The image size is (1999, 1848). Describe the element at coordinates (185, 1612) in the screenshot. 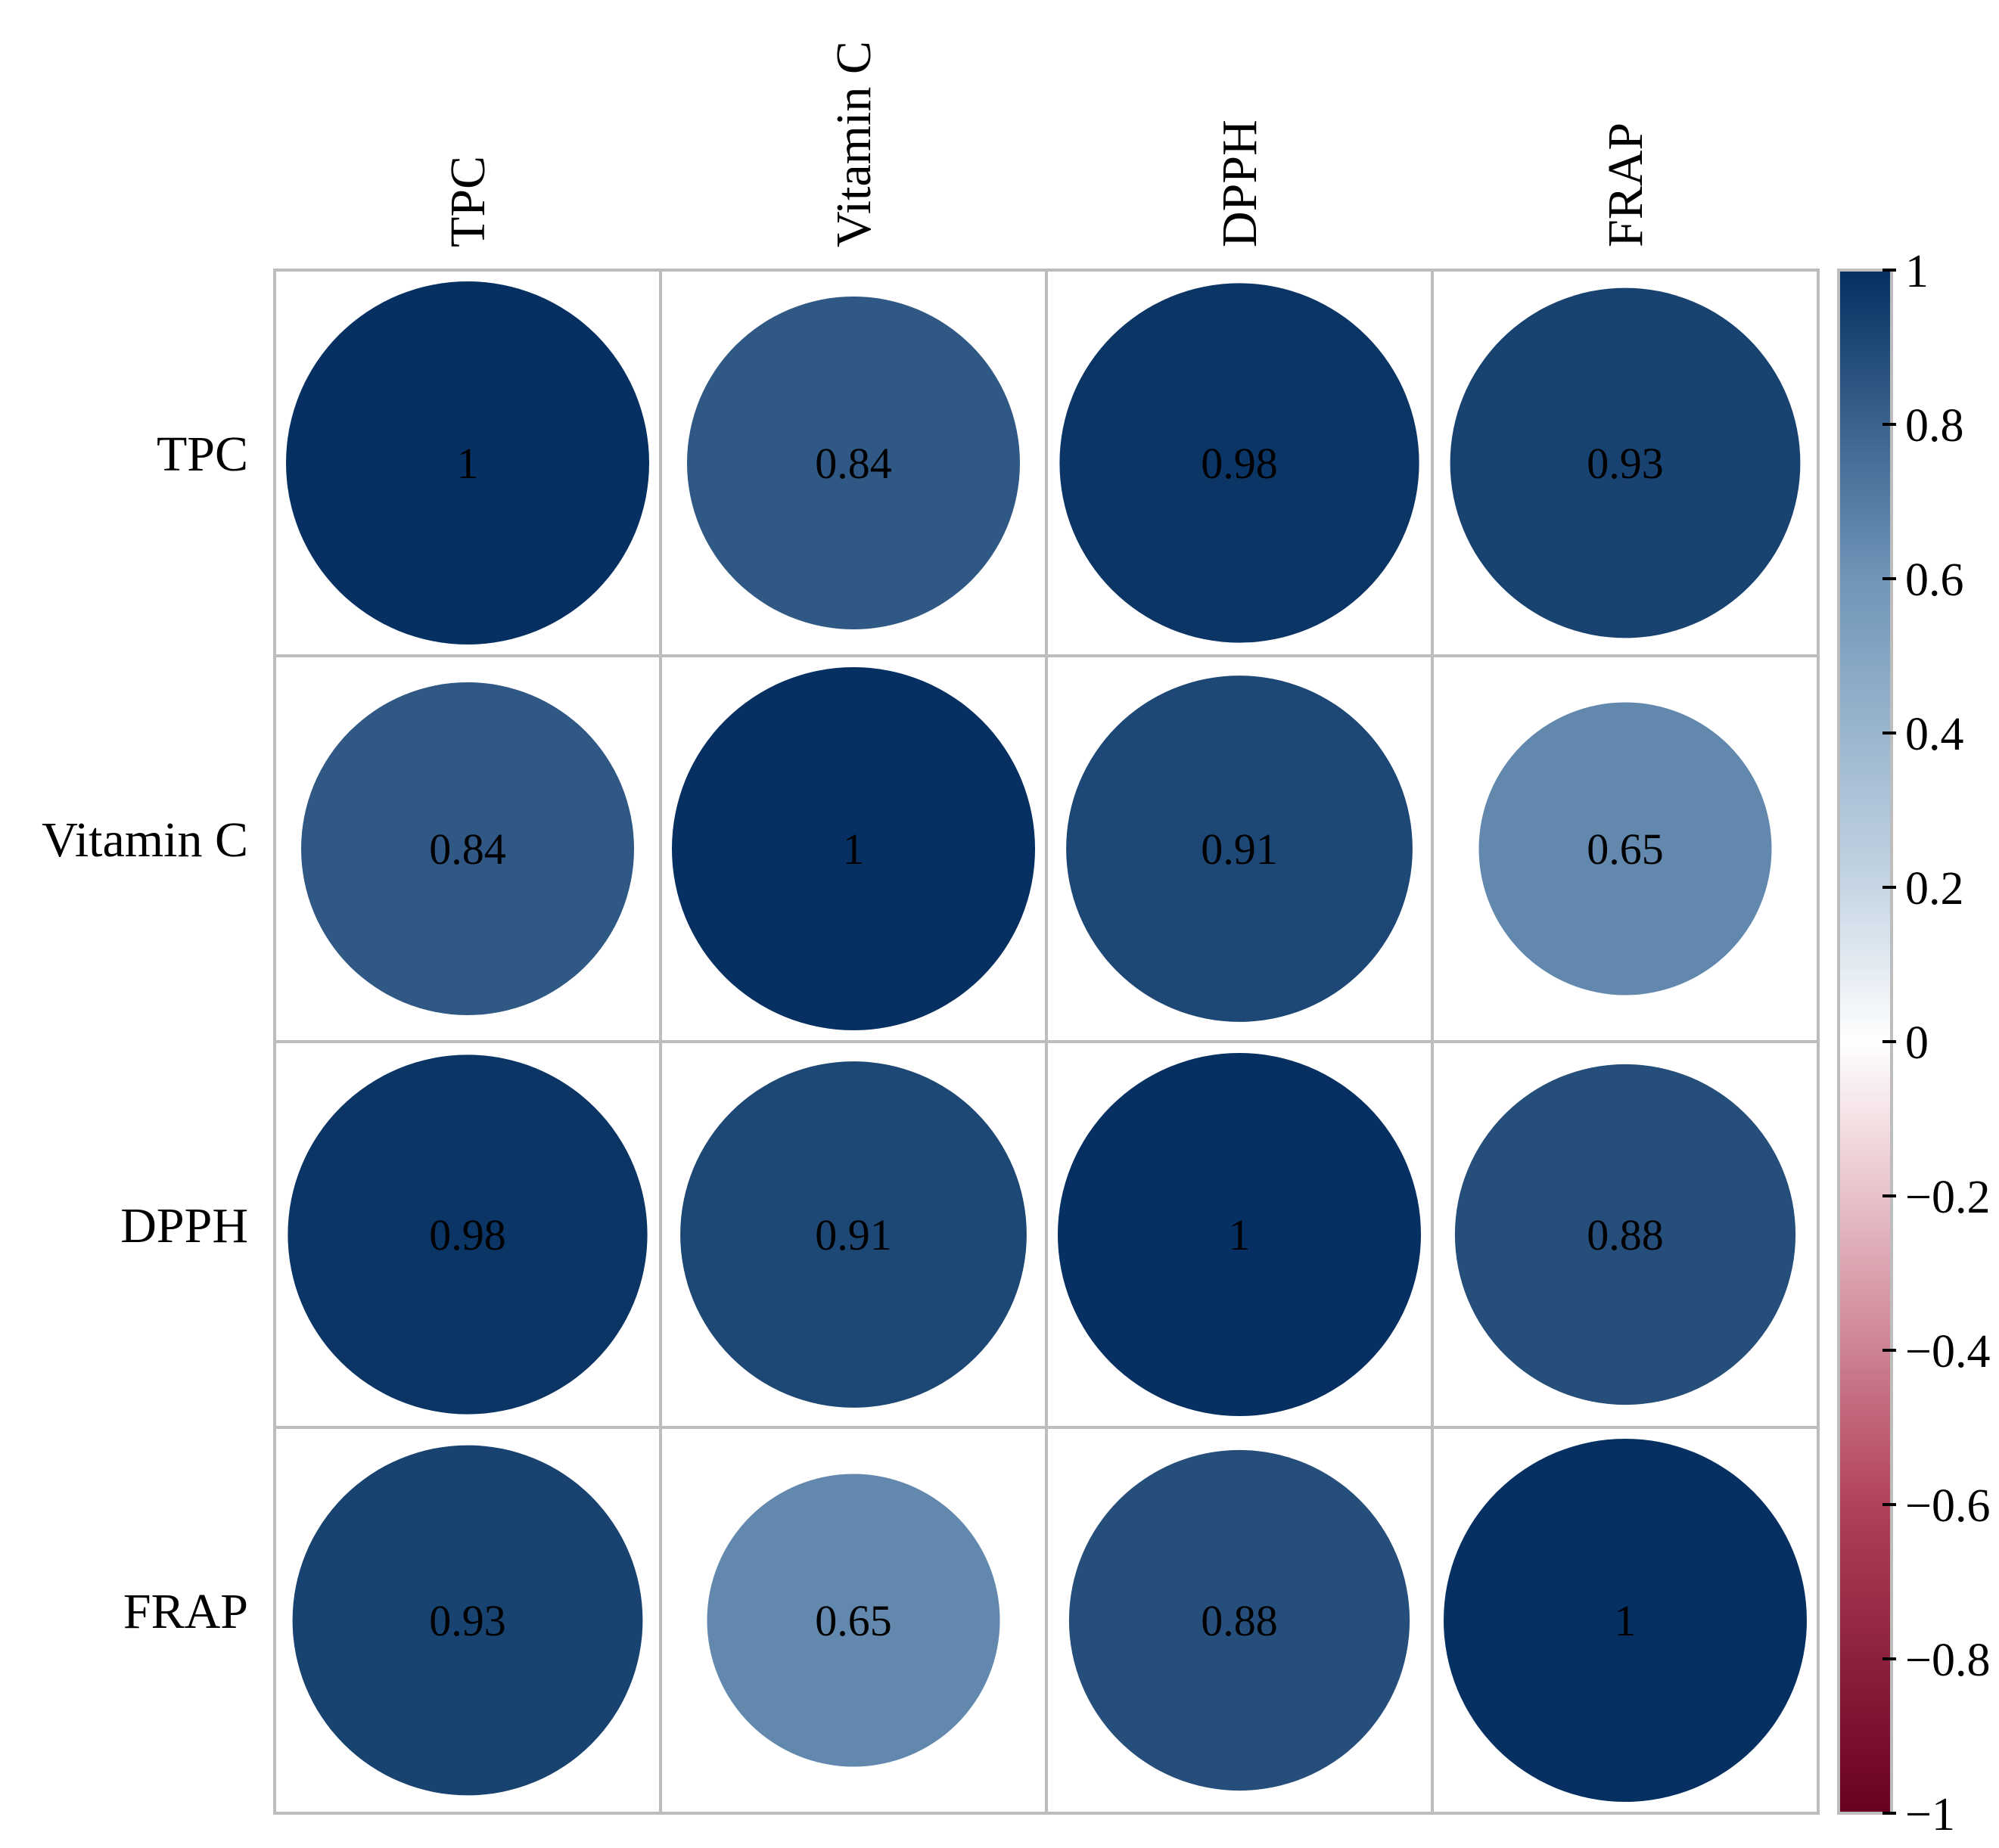

I see `row-label: FRAP` at that location.